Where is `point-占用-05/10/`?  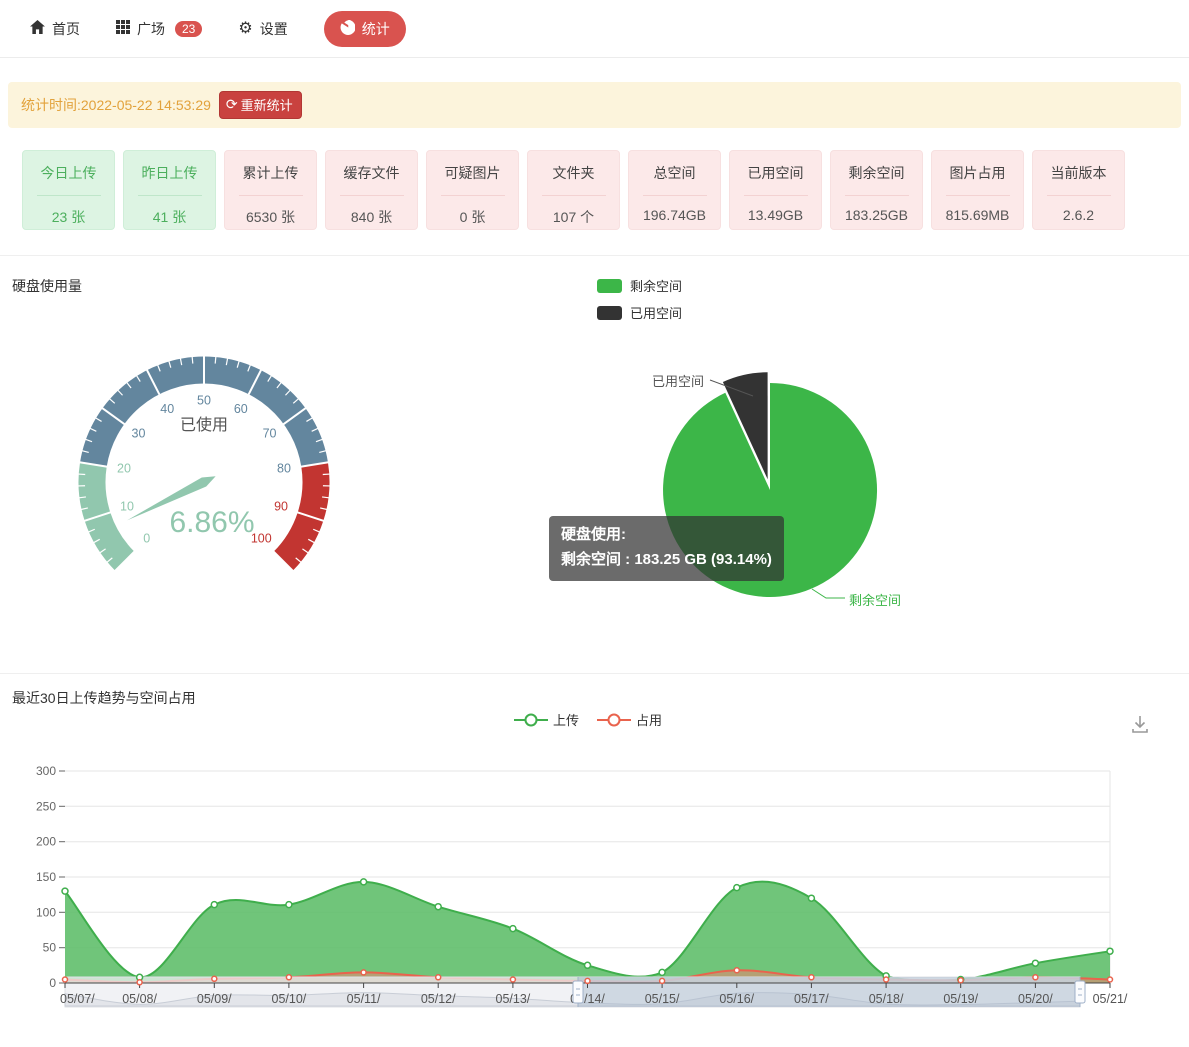
point-占用-05/10/ is located at coordinates (289, 977).